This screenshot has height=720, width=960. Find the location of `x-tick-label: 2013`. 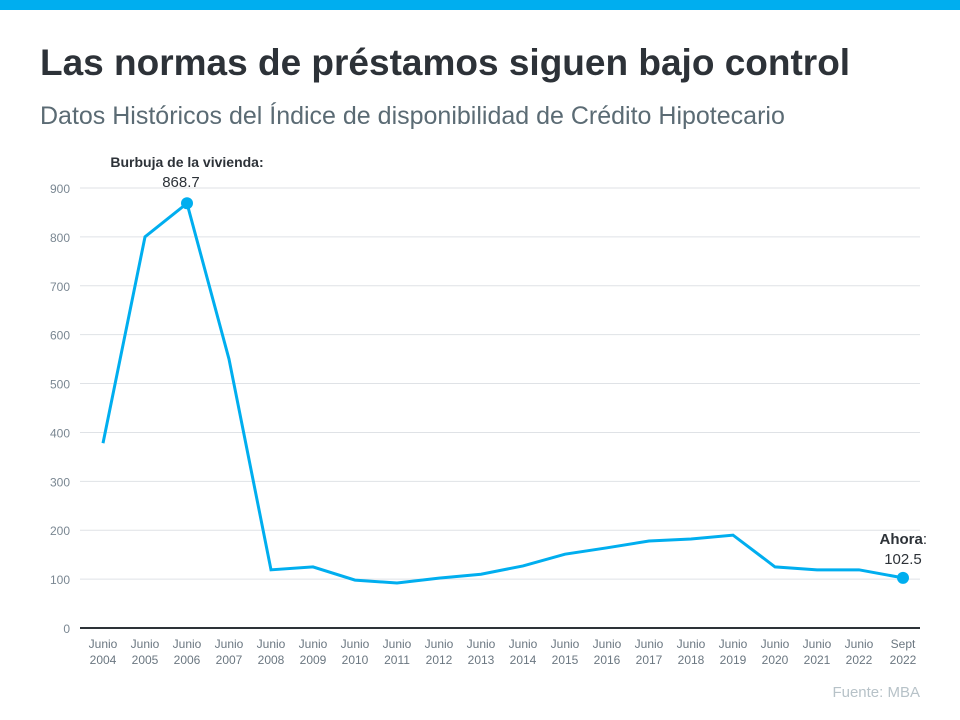

x-tick-label: 2013 is located at coordinates (481, 660).